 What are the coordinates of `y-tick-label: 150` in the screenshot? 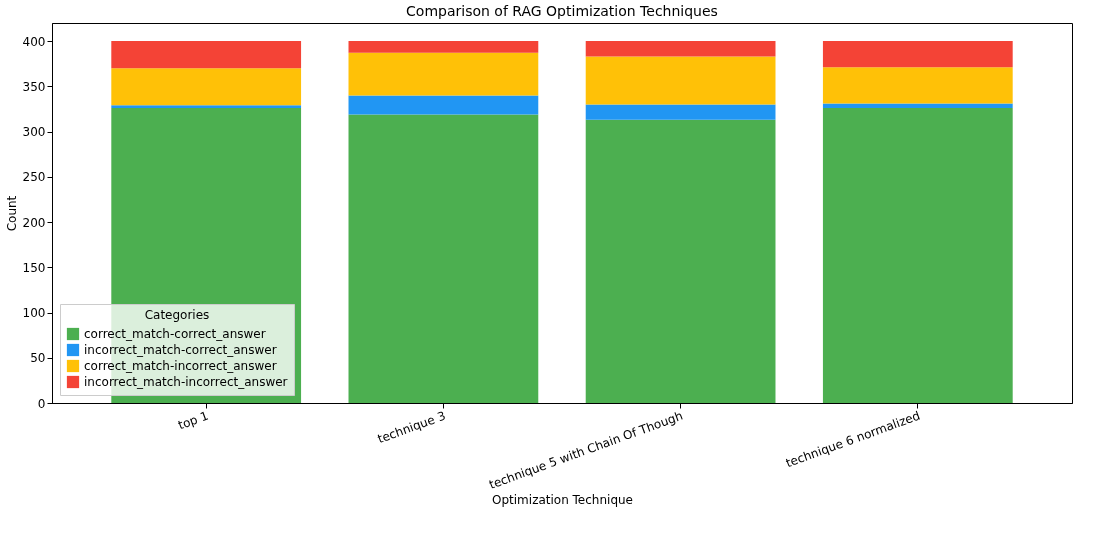 It's located at (34, 267).